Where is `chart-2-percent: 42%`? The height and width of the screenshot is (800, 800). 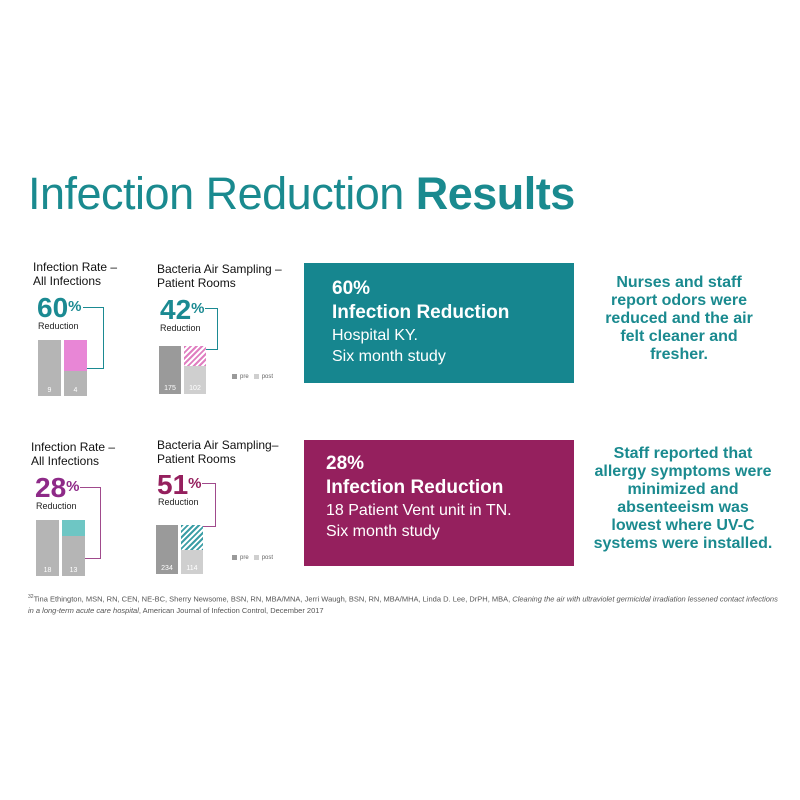
chart-2-percent: 42% is located at coordinates (182, 309).